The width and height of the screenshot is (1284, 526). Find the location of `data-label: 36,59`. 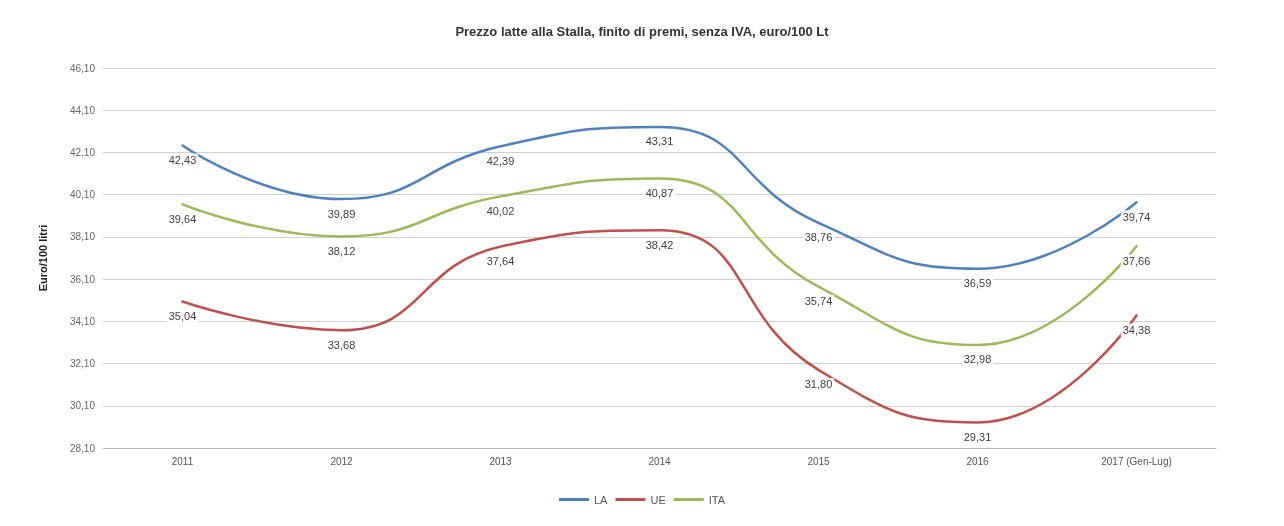

data-label: 36,59 is located at coordinates (977, 283).